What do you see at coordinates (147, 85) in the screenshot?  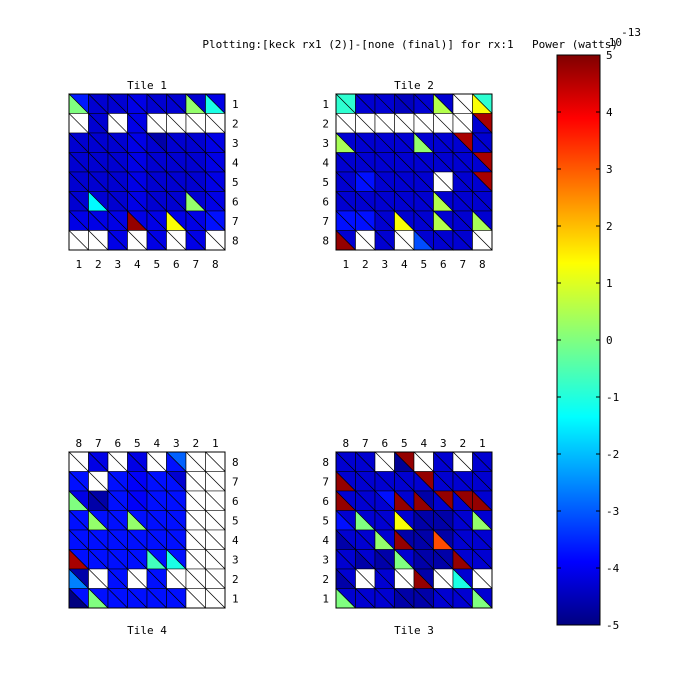 I see `tile-title: Tile 1` at bounding box center [147, 85].